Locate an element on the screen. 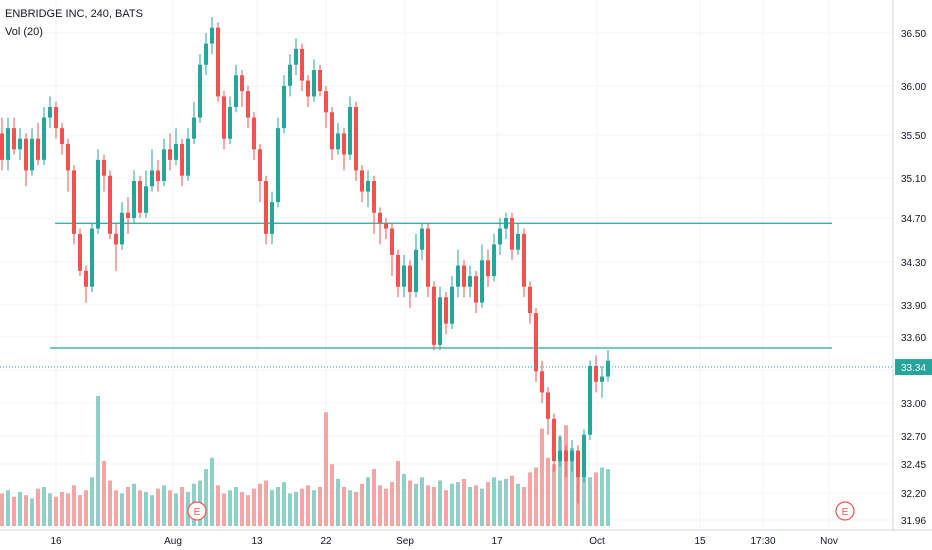 The image size is (932, 550). last-price-badge: 33.34 is located at coordinates (913, 367).